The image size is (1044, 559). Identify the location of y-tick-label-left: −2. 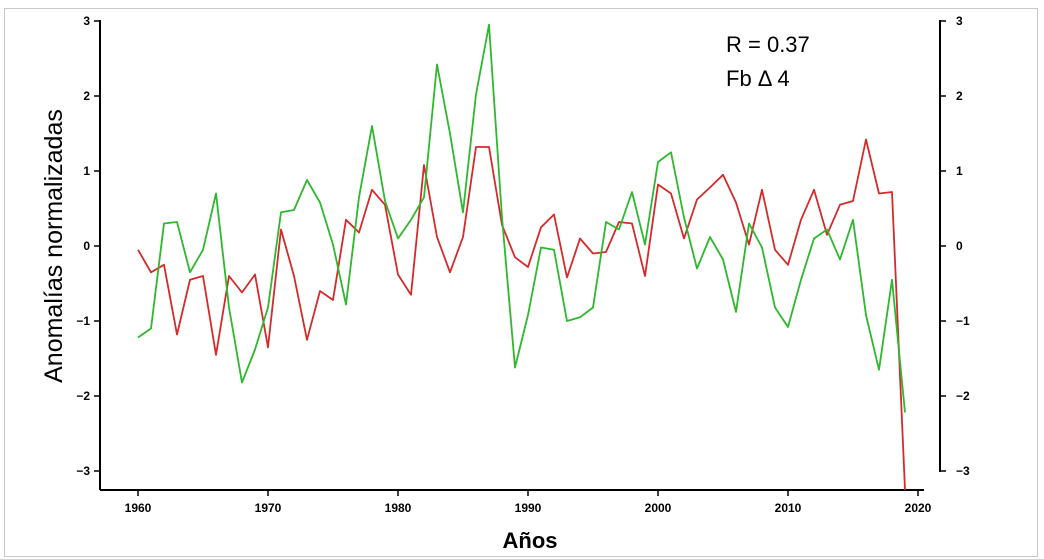
(83, 396).